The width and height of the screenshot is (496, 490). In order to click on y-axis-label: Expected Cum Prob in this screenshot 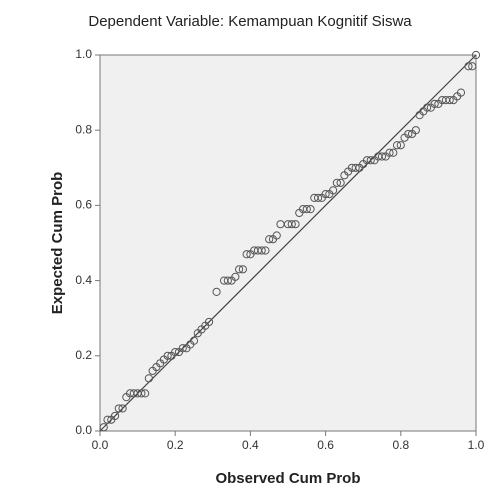, I will do `click(57, 243)`.